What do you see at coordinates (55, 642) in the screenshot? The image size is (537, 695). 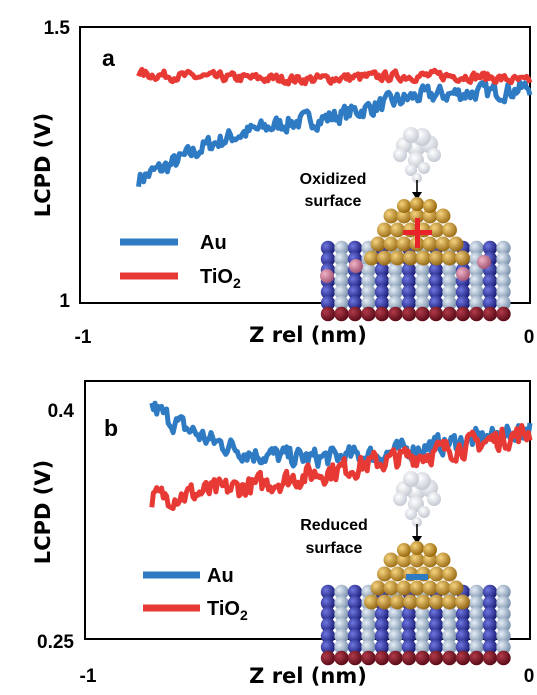 I see `panel-b-ytick-bottom: 0.25` at bounding box center [55, 642].